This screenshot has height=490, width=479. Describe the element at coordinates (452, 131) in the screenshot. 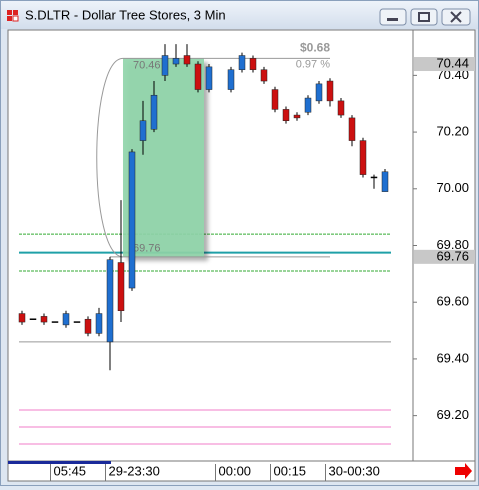

I see `y-tick-label: 70.20` at that location.